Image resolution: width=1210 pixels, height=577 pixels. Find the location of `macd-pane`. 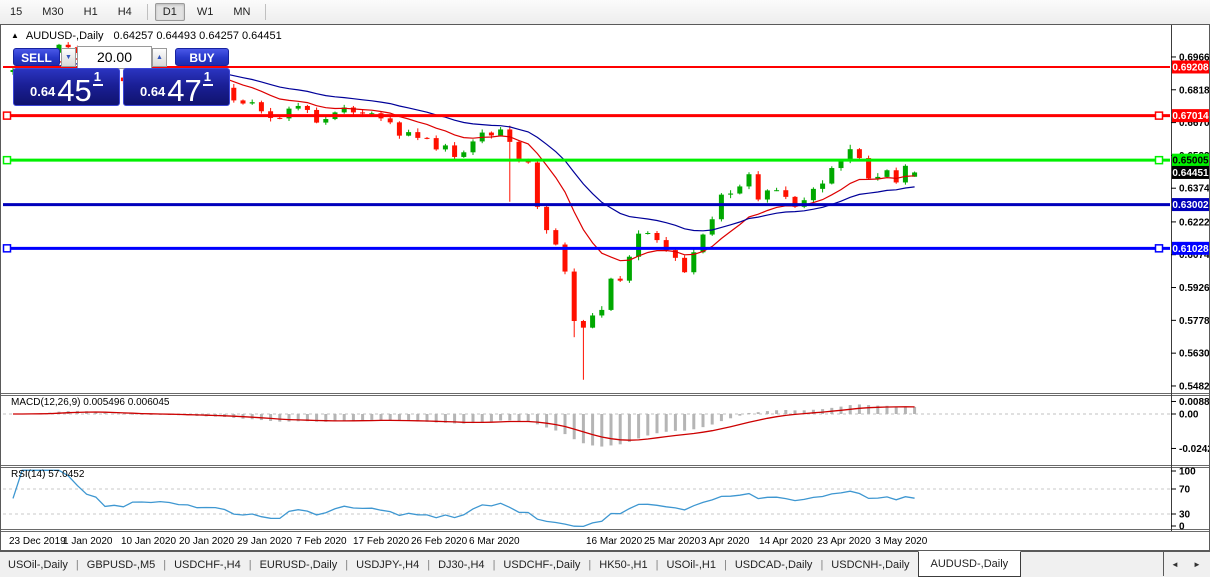

macd-pane is located at coordinates (586, 425).